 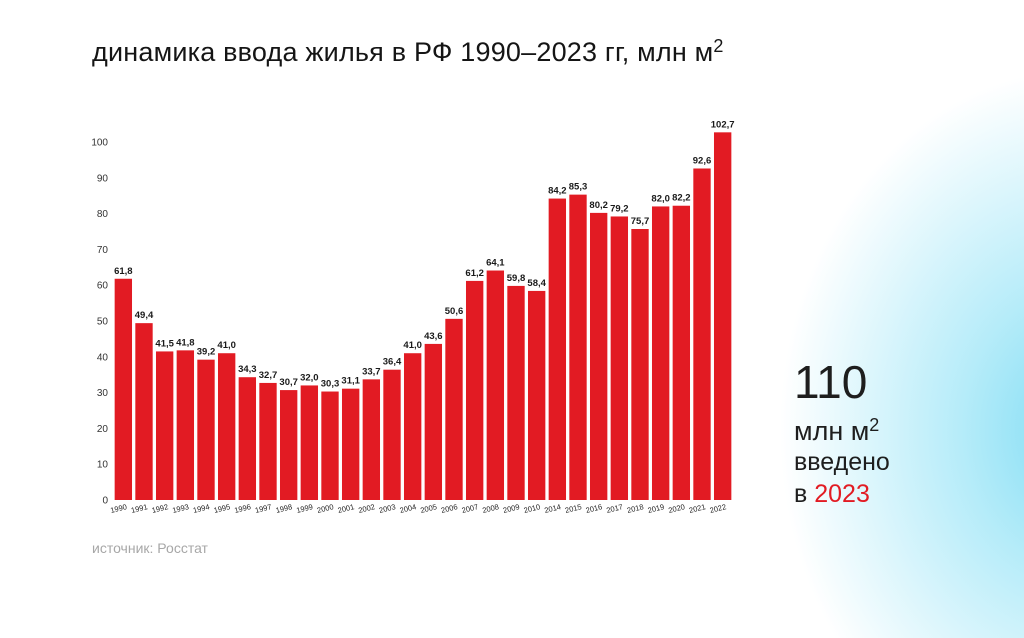 What do you see at coordinates (511, 508) in the screenshot?
I see `x-tick-label: 2009` at bounding box center [511, 508].